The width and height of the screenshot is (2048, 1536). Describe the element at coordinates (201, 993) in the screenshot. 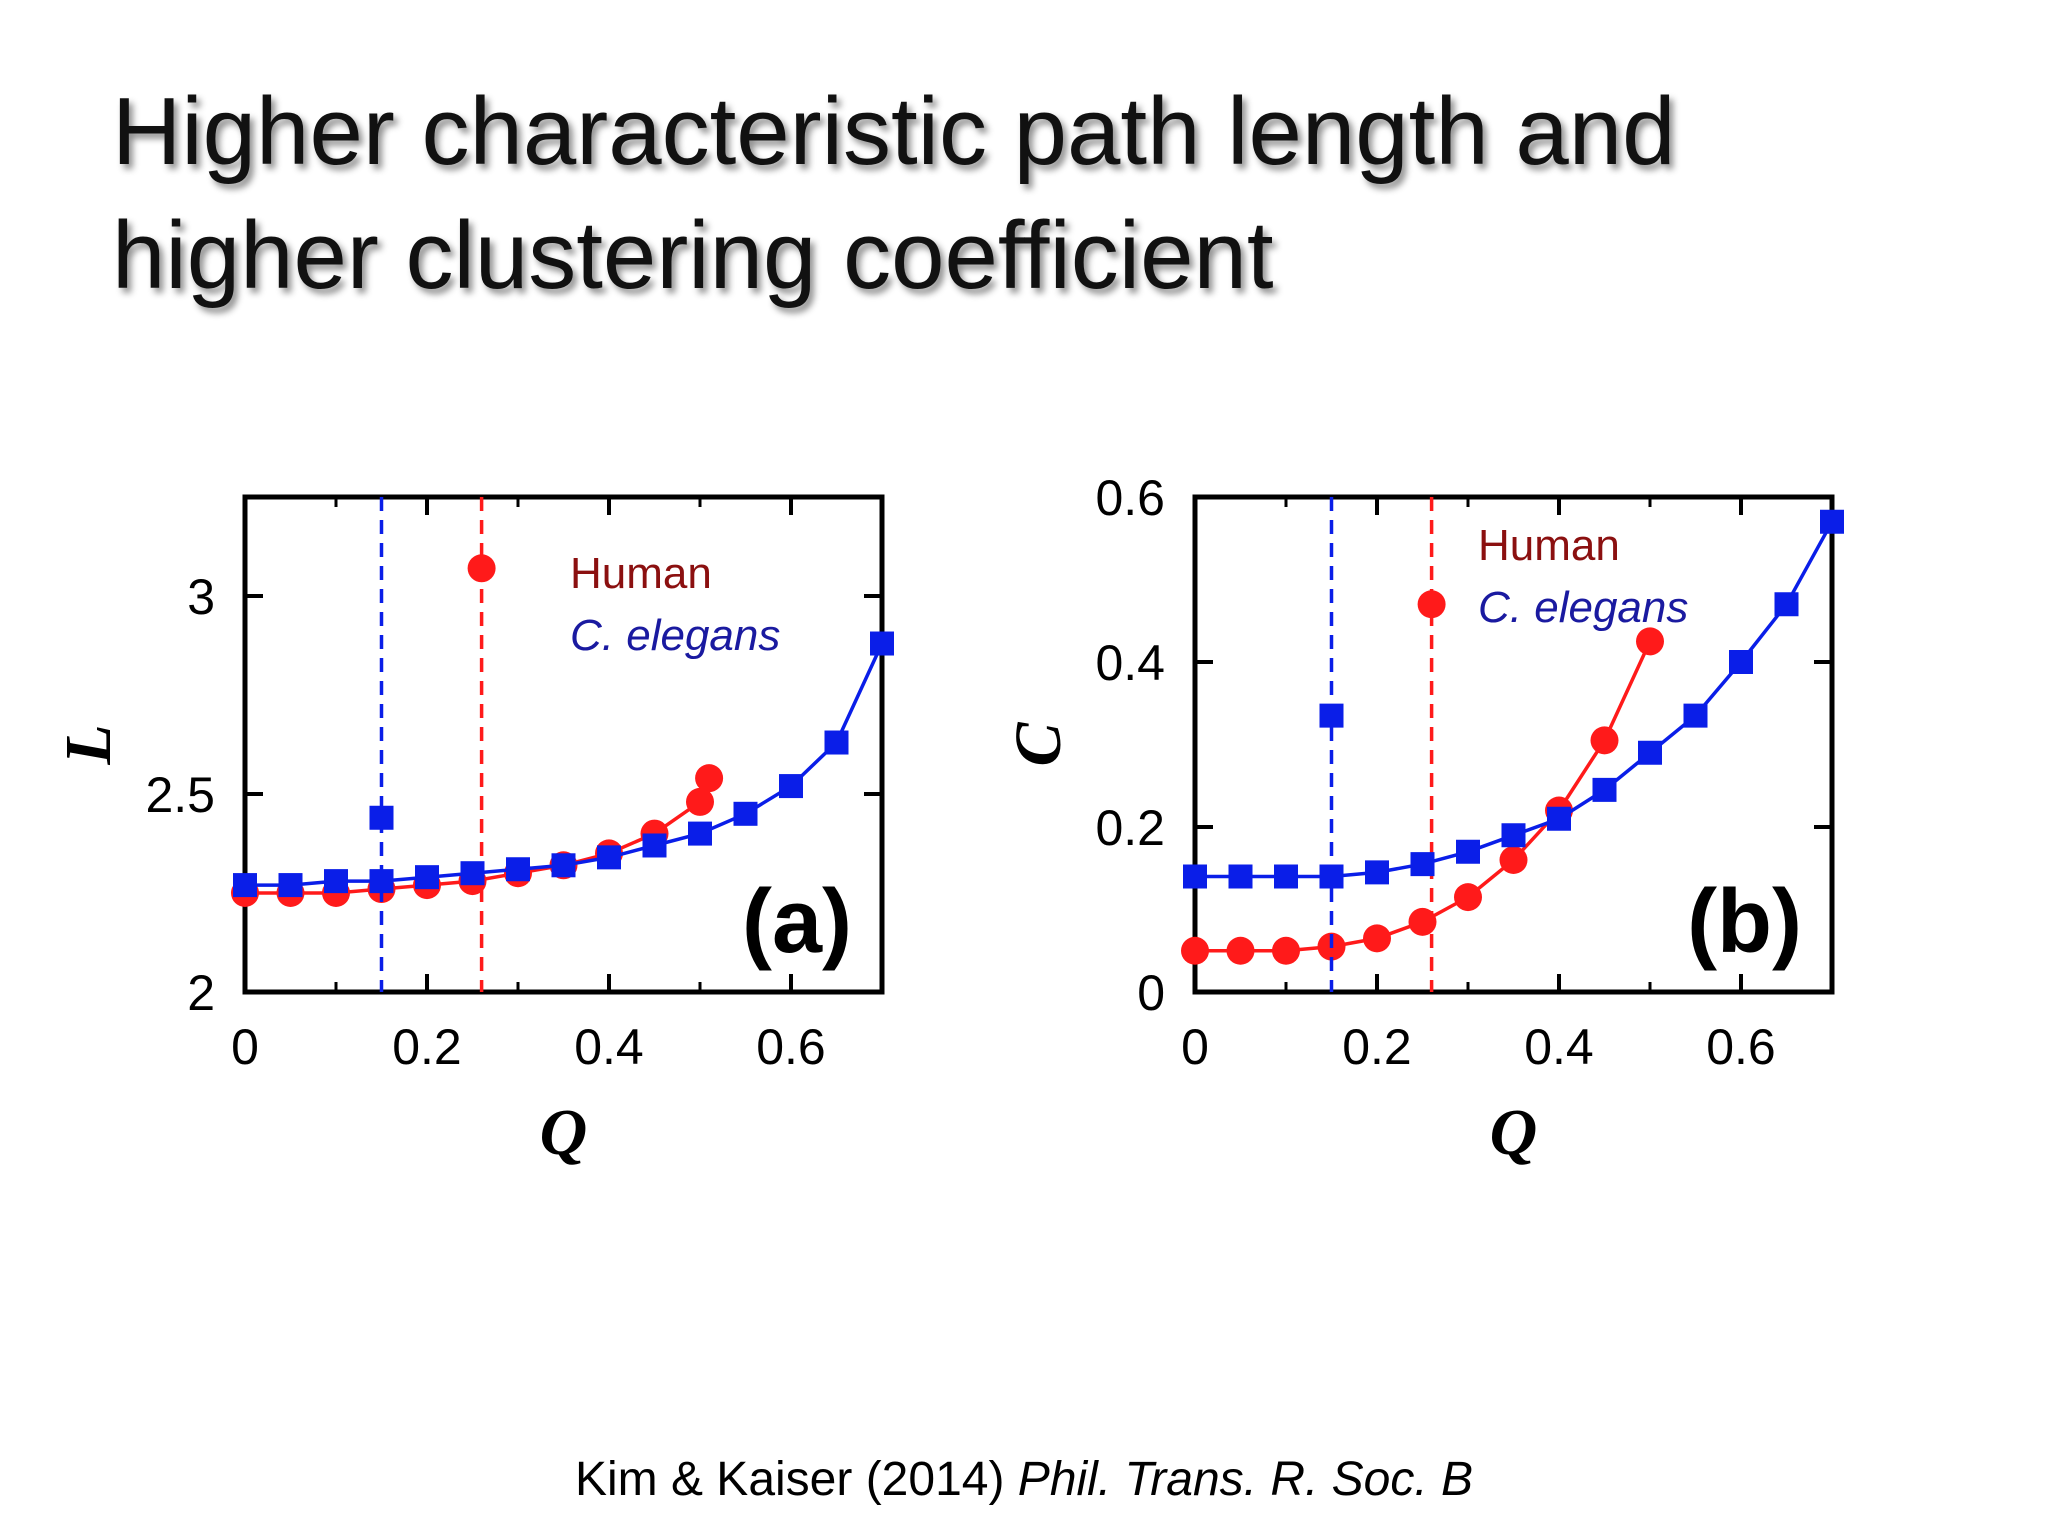

I see `panel-a-ytick-label: 2` at that location.